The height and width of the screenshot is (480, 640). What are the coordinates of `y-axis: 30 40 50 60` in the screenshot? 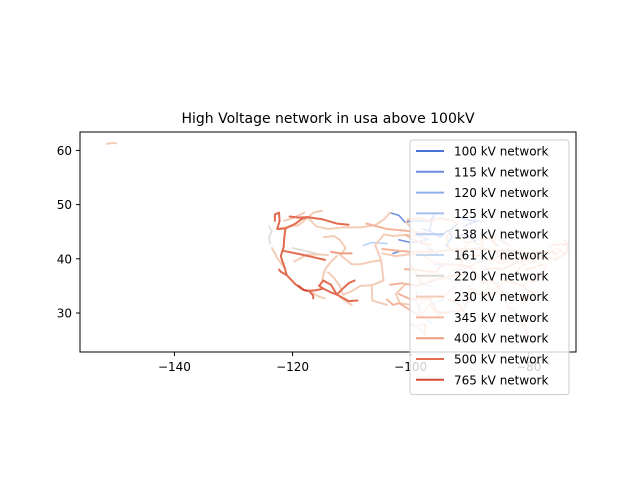 It's located at (68, 232).